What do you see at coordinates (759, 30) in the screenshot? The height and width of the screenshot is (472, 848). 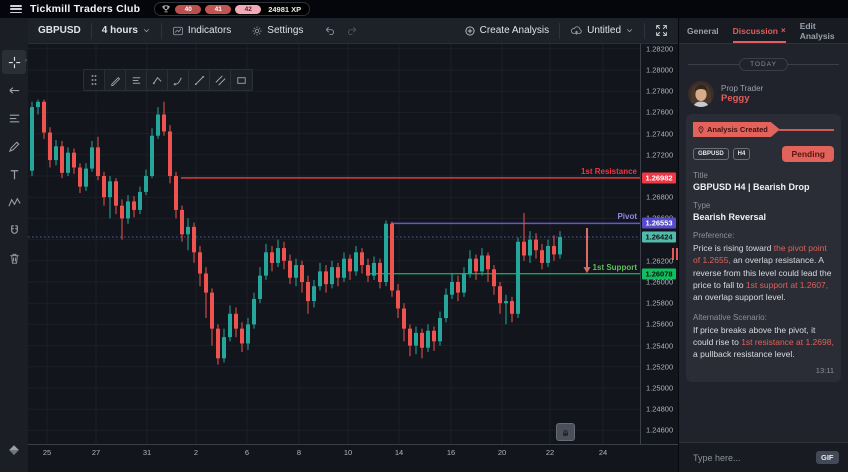 I see `tab-discussion: Discussion ×` at bounding box center [759, 30].